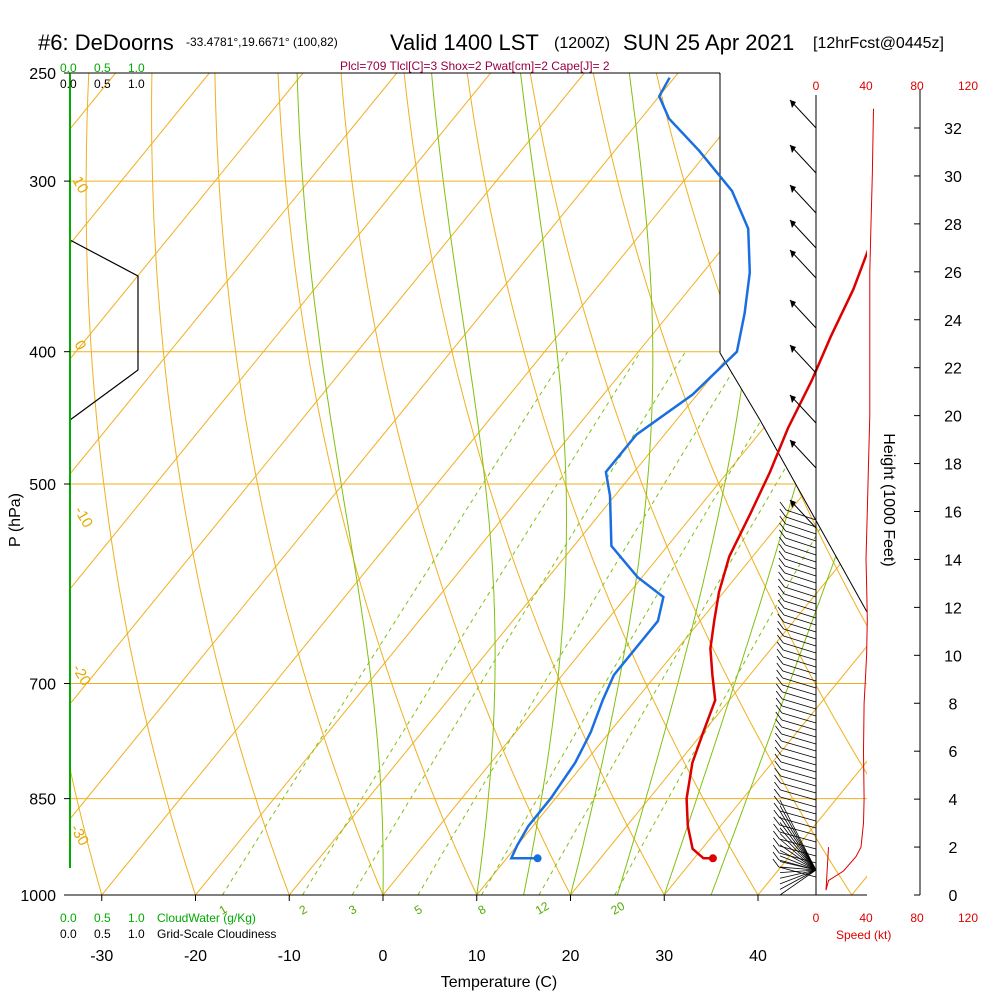  Describe the element at coordinates (953, 225) in the screenshot. I see `height-tick-label: 28` at that location.